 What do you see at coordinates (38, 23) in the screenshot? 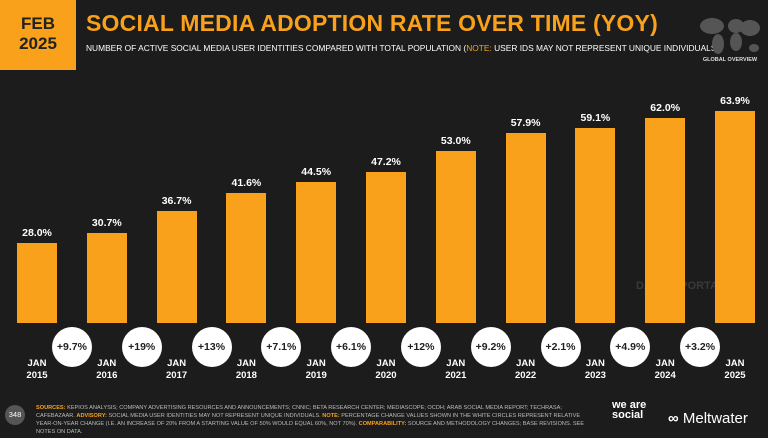
I see `badge-month: FEB` at bounding box center [38, 23].